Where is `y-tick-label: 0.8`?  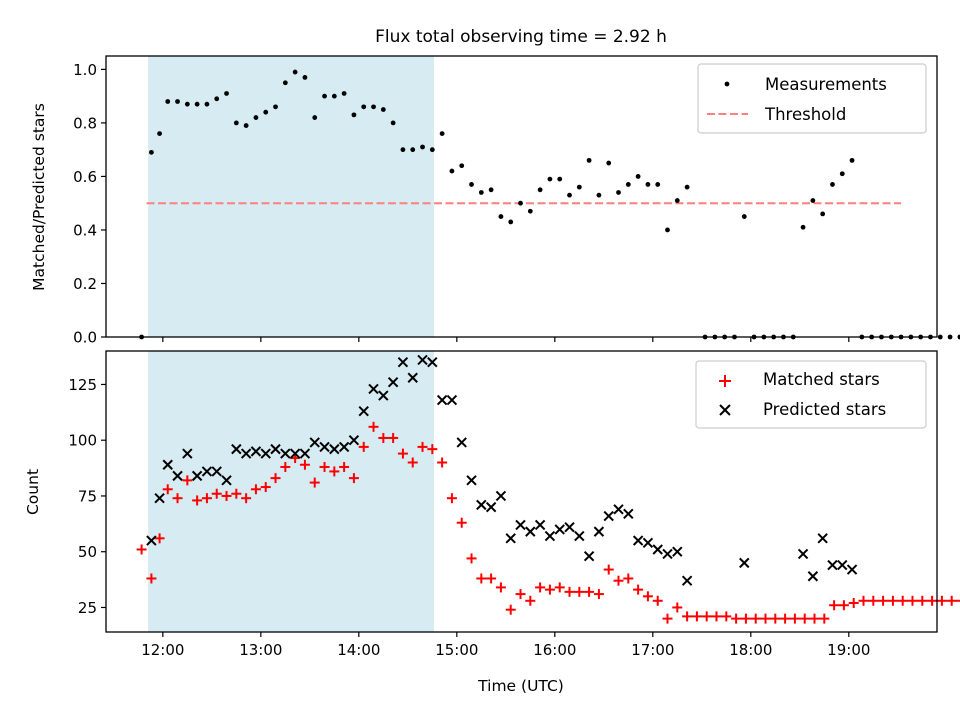 y-tick-label: 0.8 is located at coordinates (85, 123).